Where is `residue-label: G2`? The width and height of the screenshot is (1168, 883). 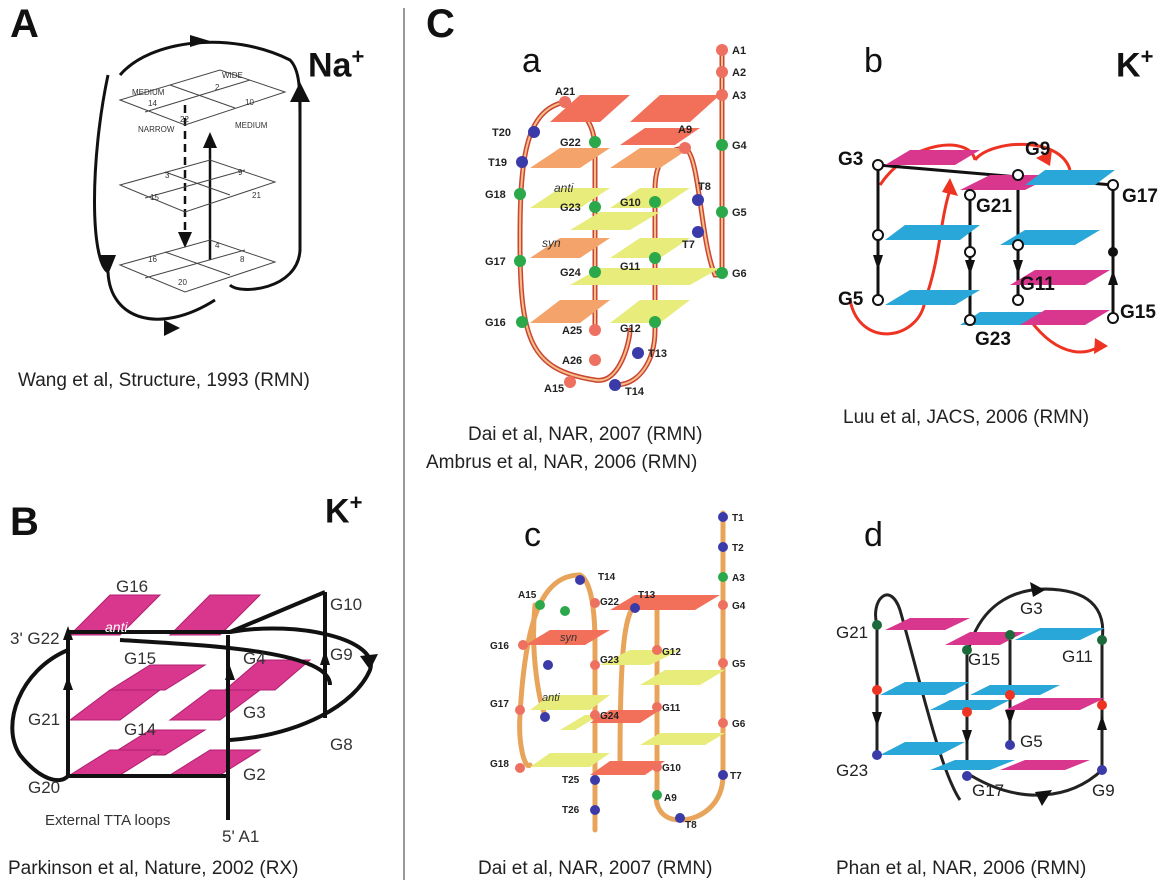
residue-label: G2 is located at coordinates (254, 774).